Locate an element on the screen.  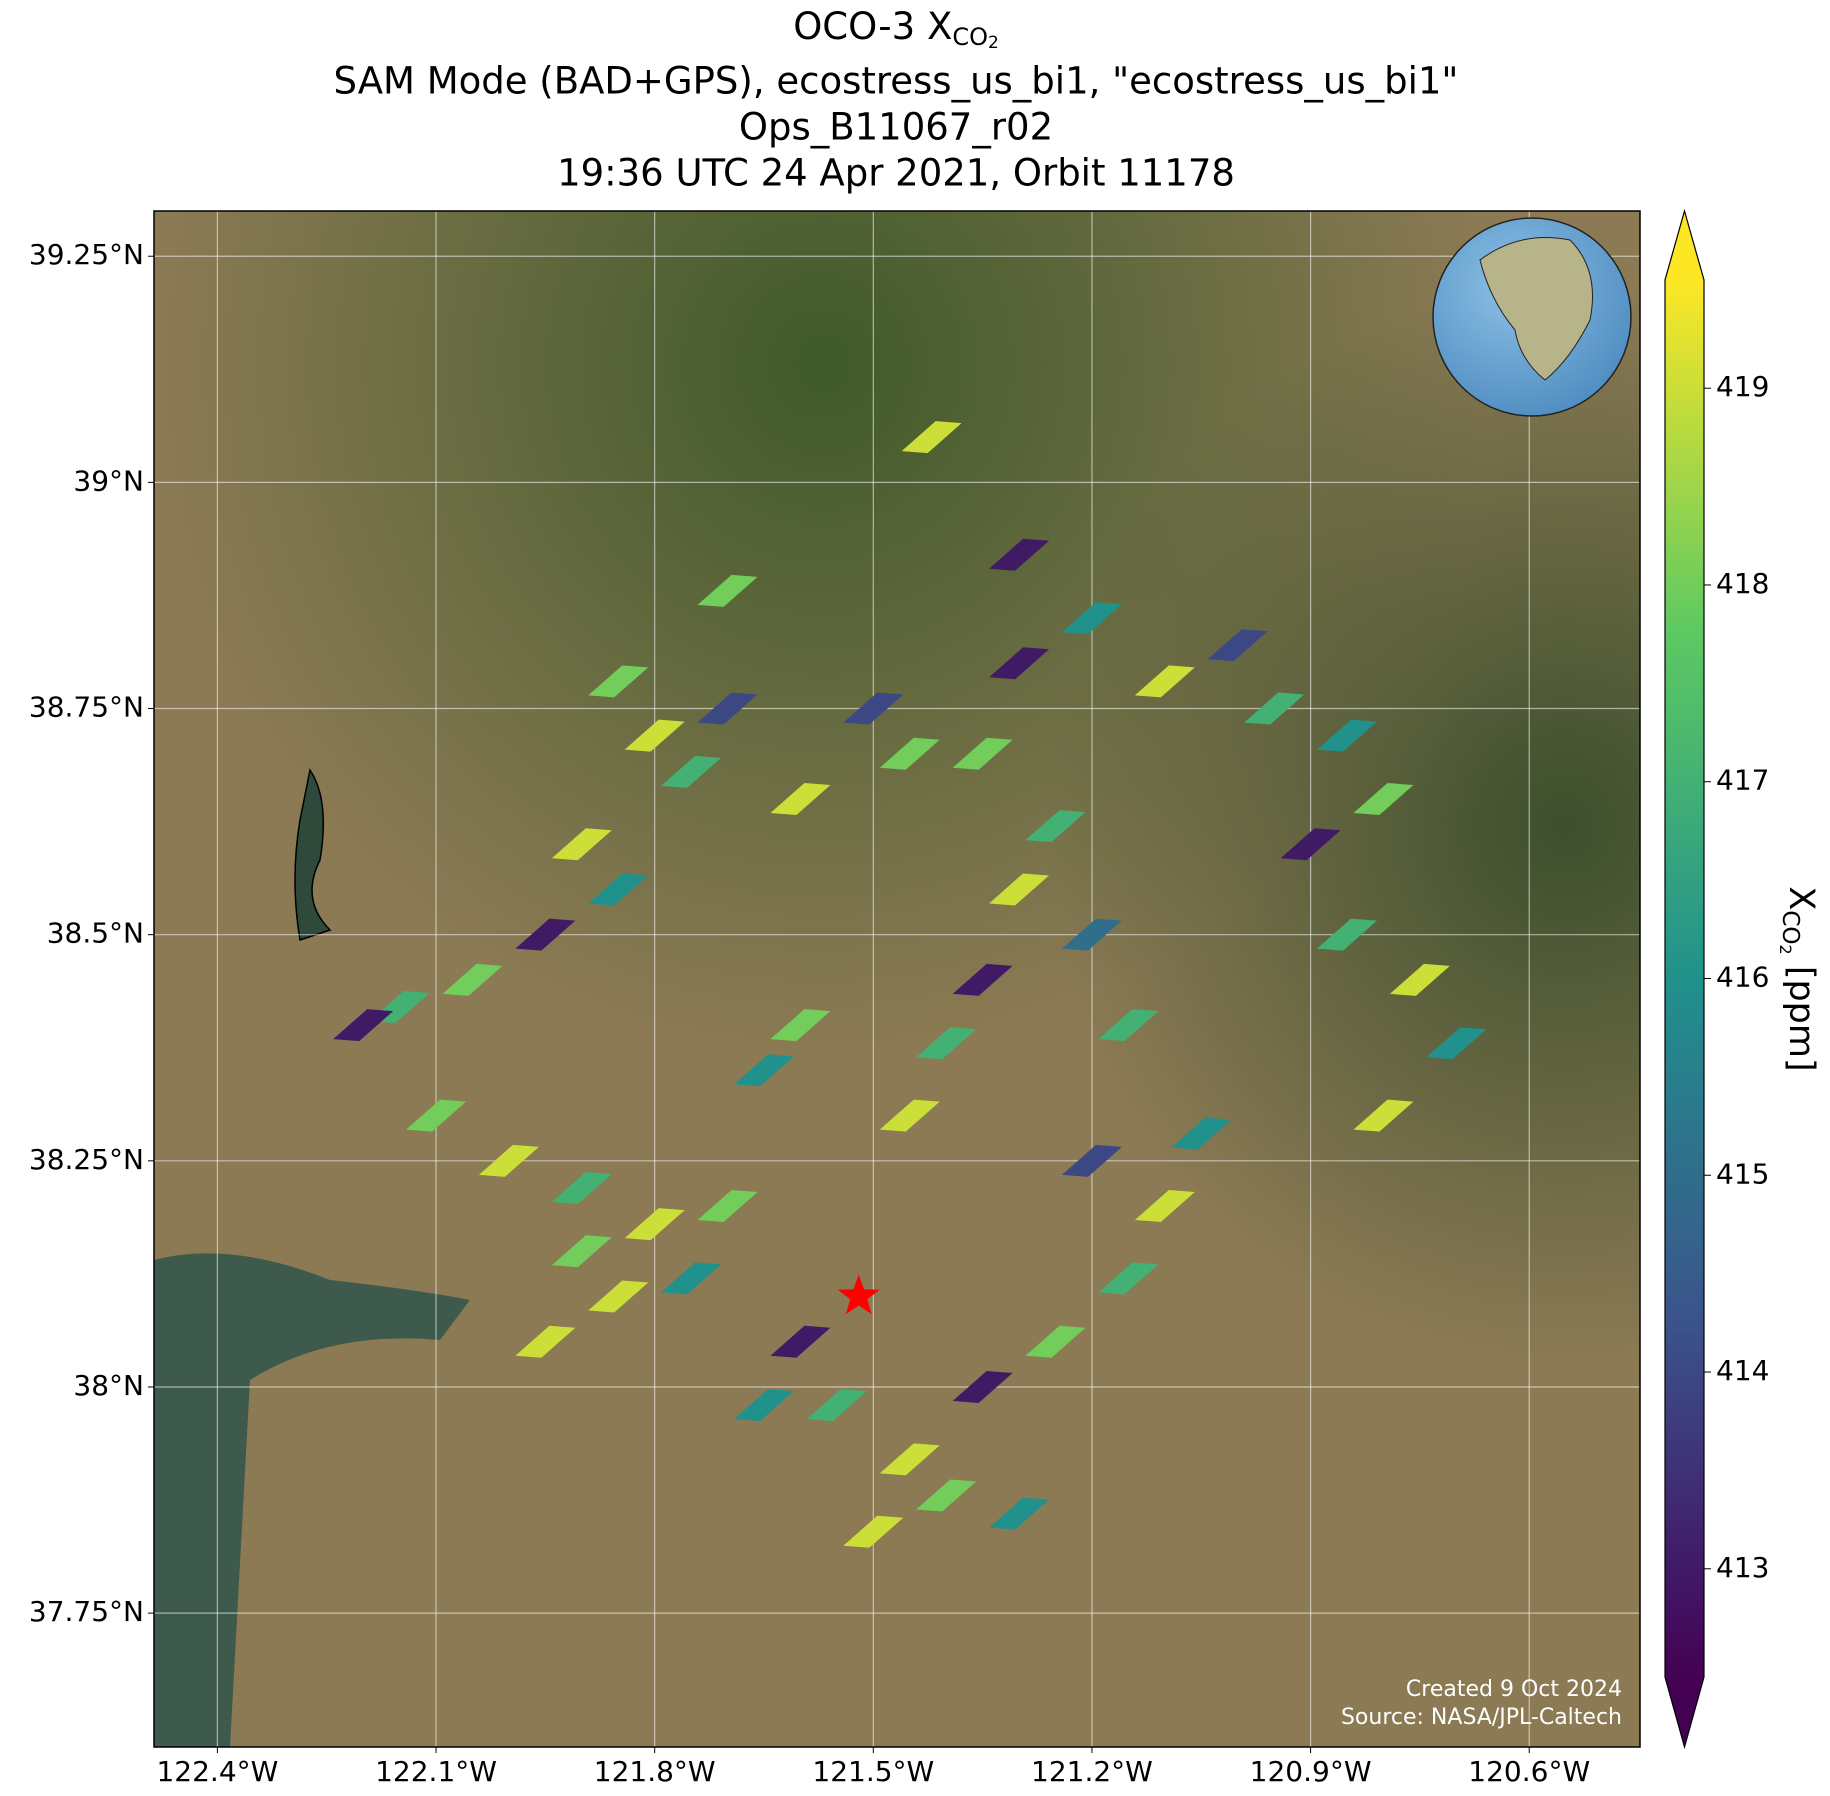
colorbar-tick-label: 416 is located at coordinates (1742, 977).